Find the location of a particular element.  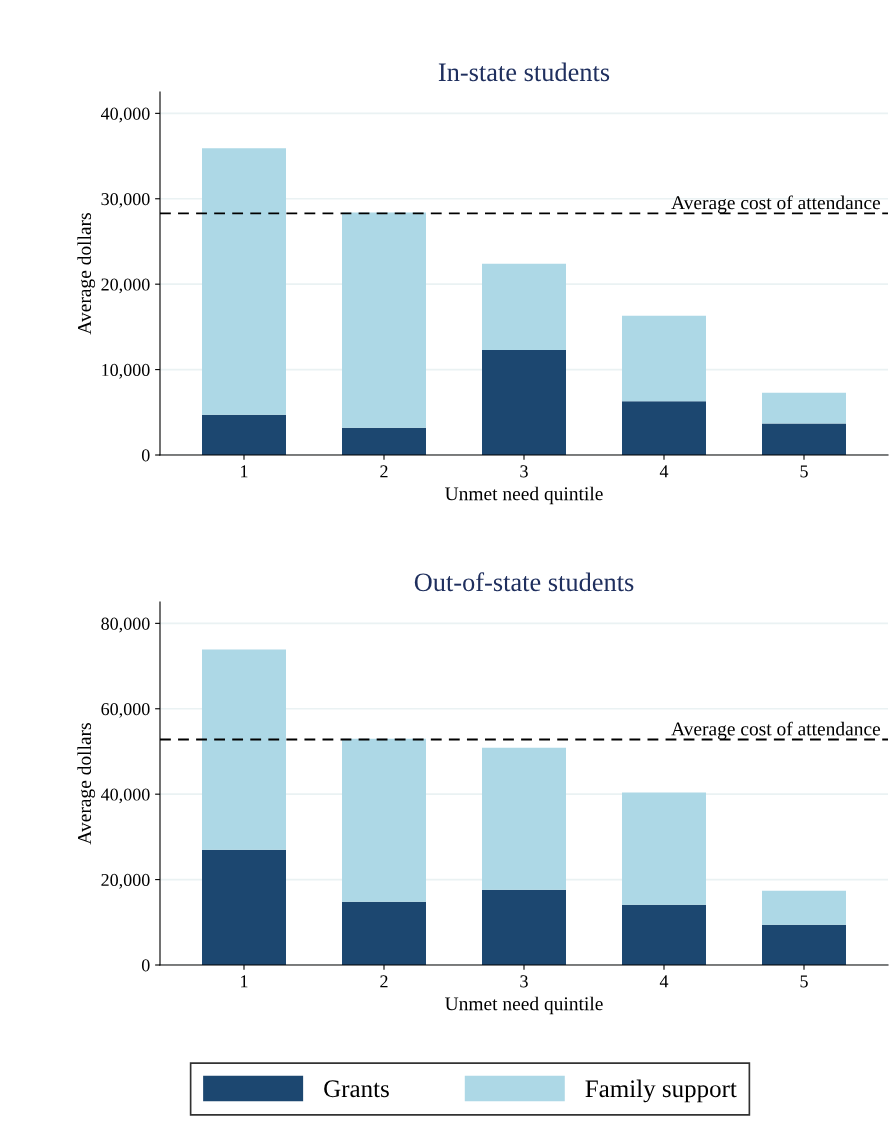

chart-title: Out-of-state students is located at coordinates (524, 582).